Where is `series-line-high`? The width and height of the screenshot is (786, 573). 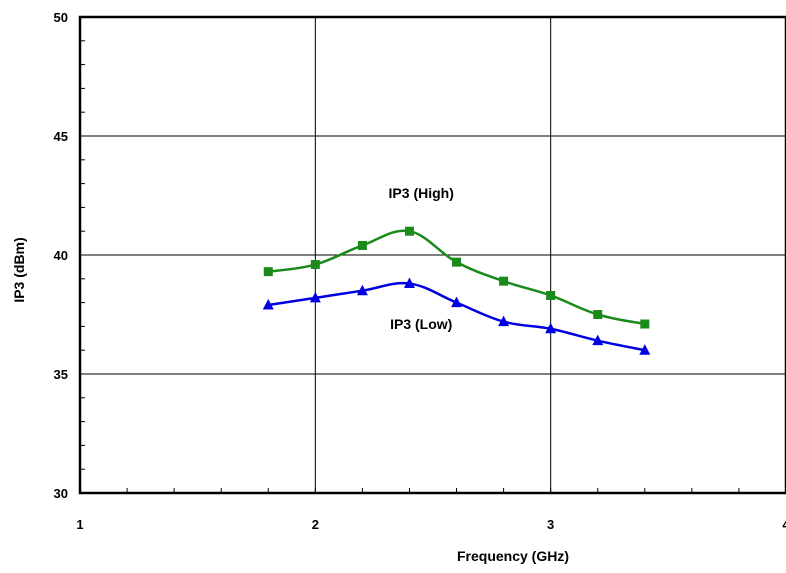 series-line-high is located at coordinates (457, 277).